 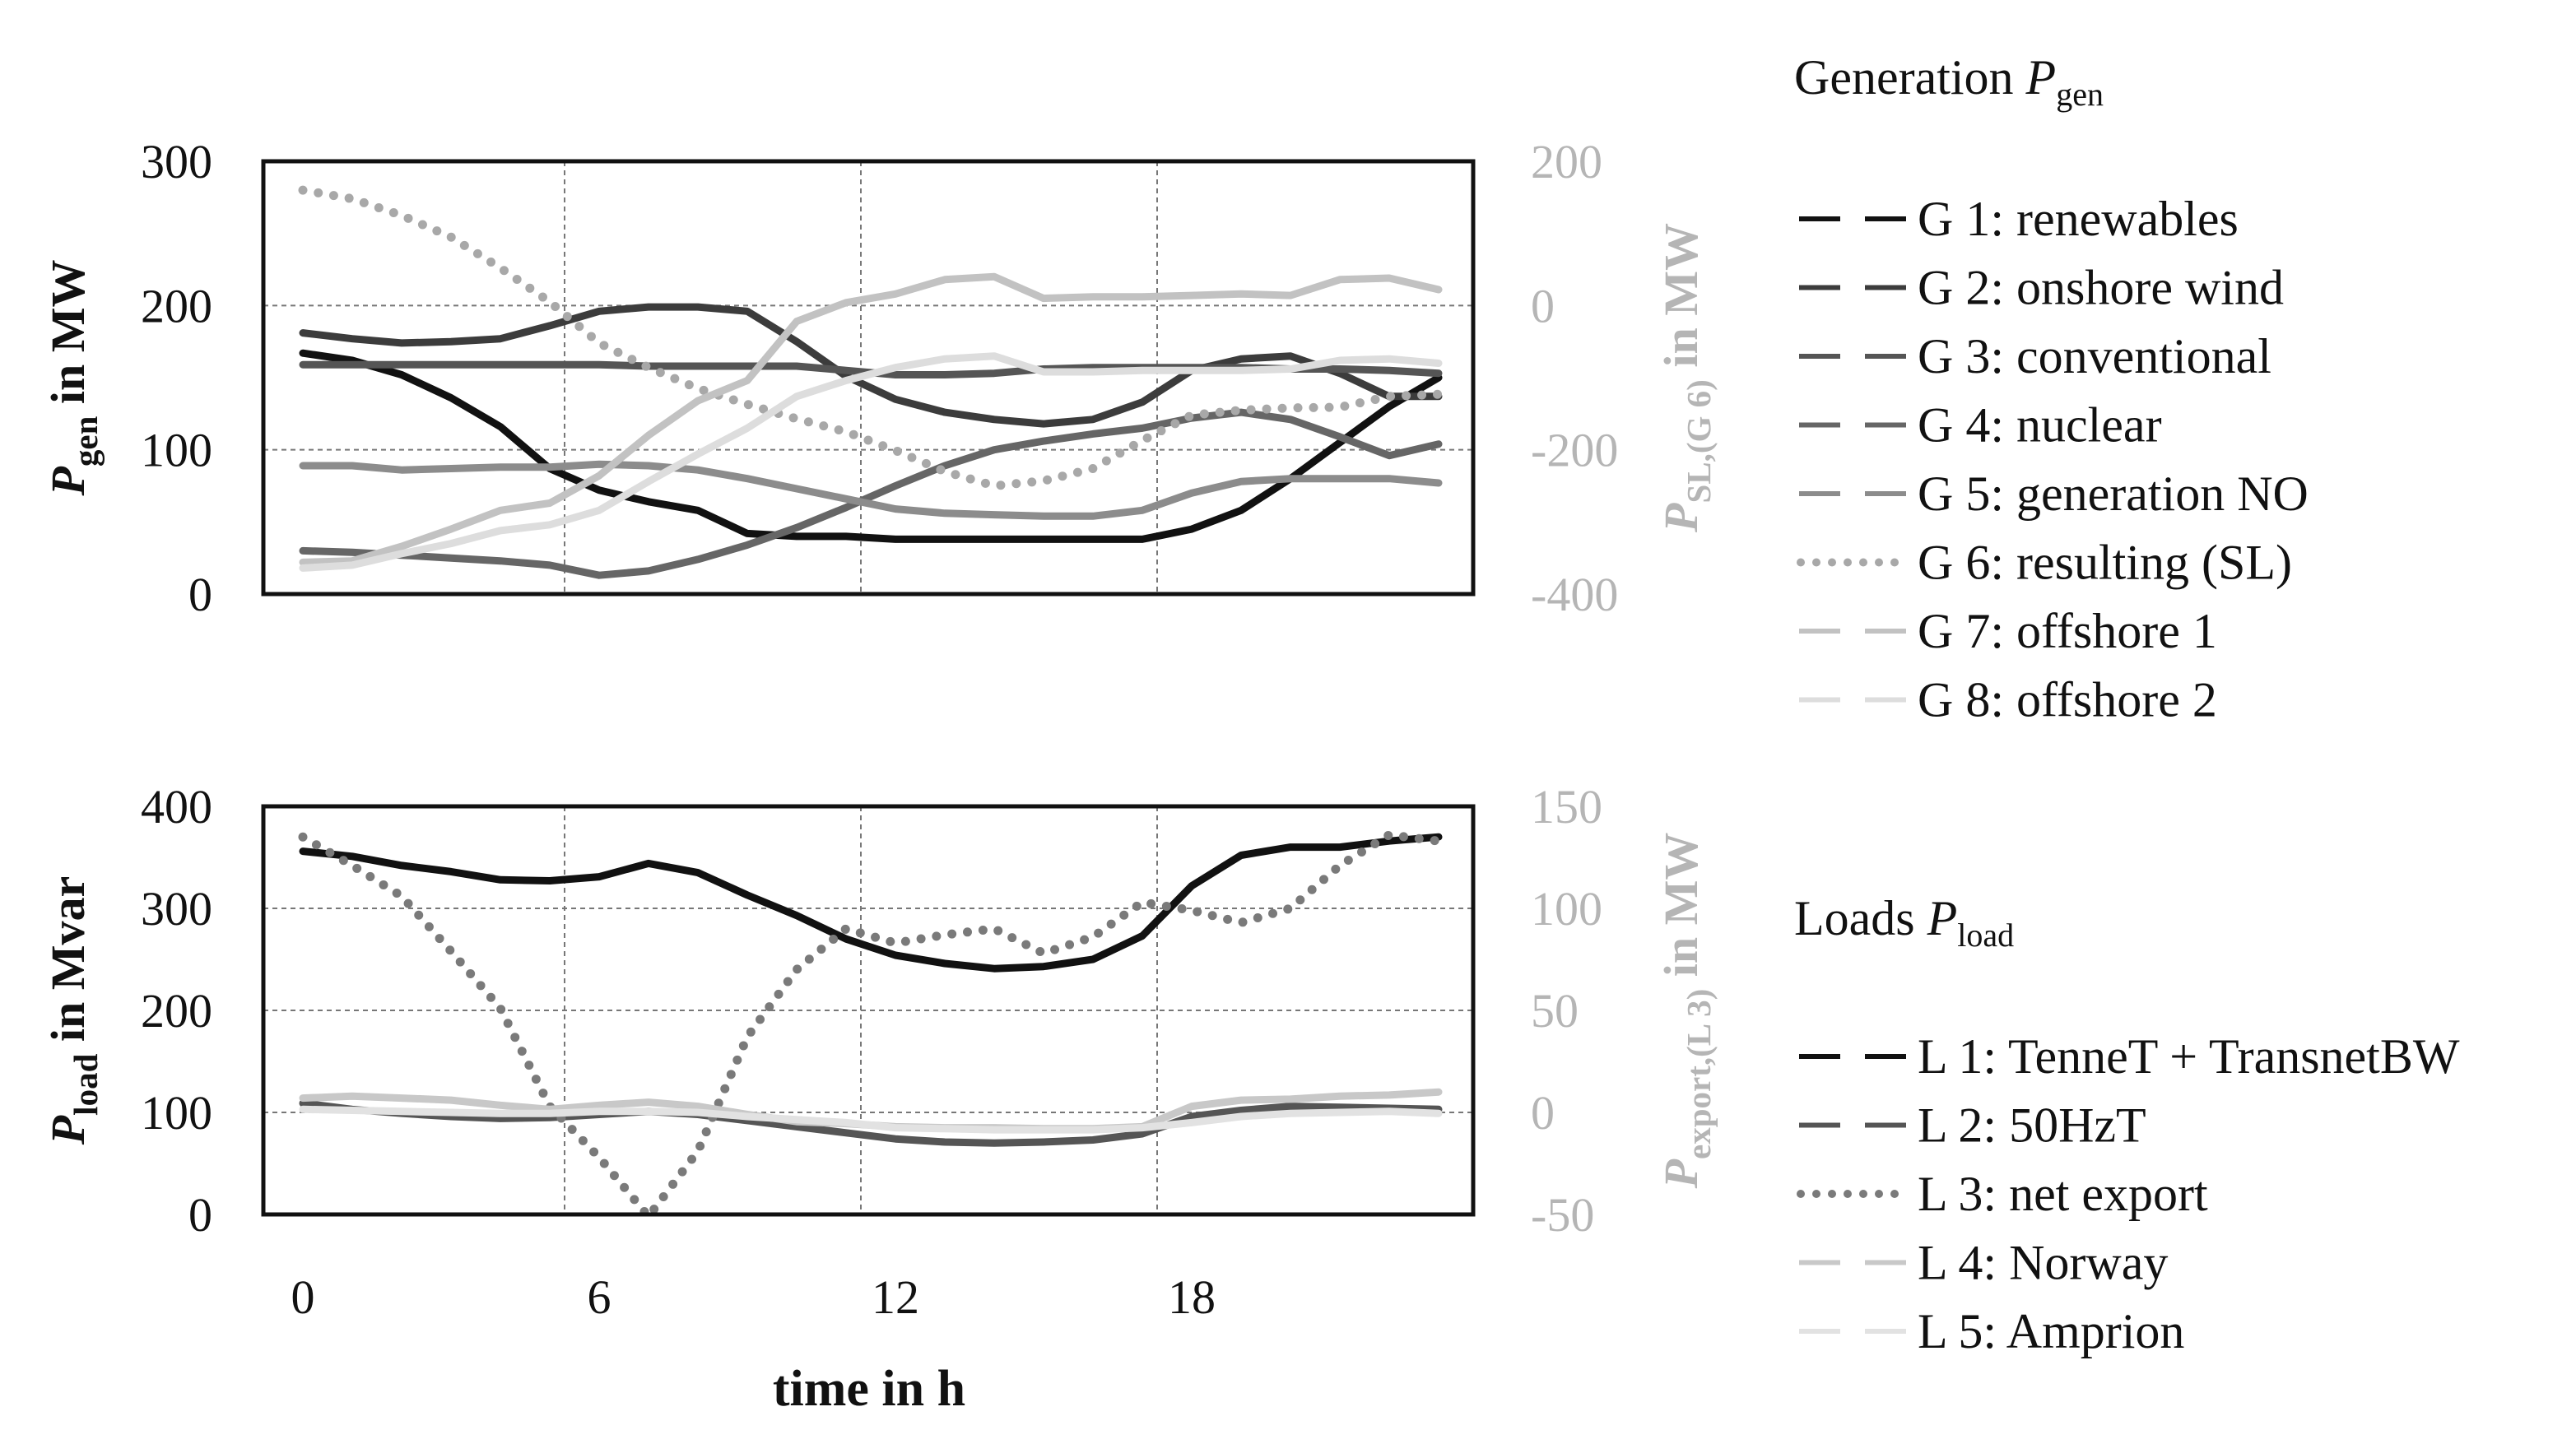 What do you see at coordinates (86, 441) in the screenshot?
I see `y-axis-label-subscript: gen` at bounding box center [86, 441].